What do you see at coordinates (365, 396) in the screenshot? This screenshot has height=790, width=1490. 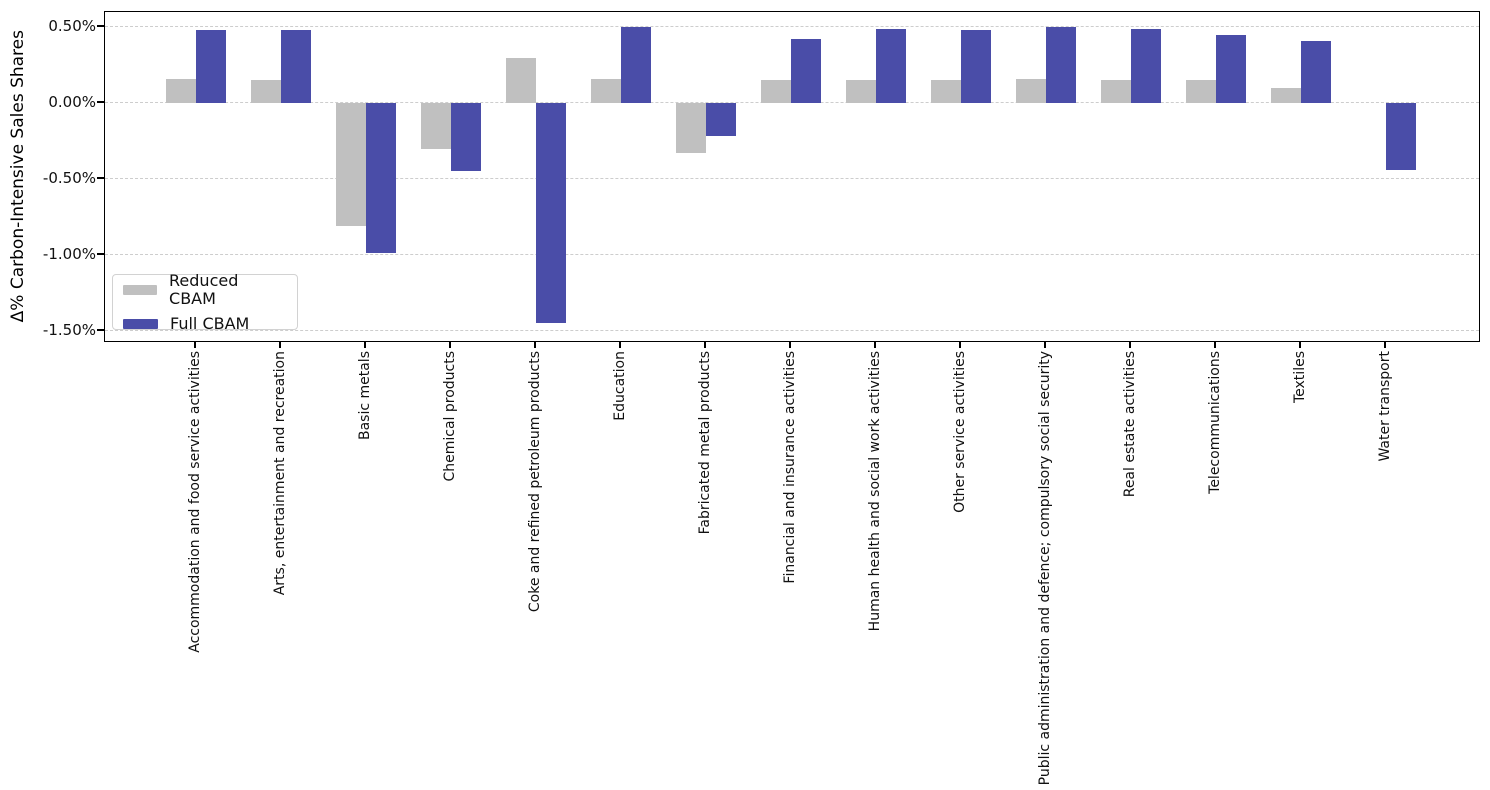 I see `x-tick-label: Basic metals` at bounding box center [365, 396].